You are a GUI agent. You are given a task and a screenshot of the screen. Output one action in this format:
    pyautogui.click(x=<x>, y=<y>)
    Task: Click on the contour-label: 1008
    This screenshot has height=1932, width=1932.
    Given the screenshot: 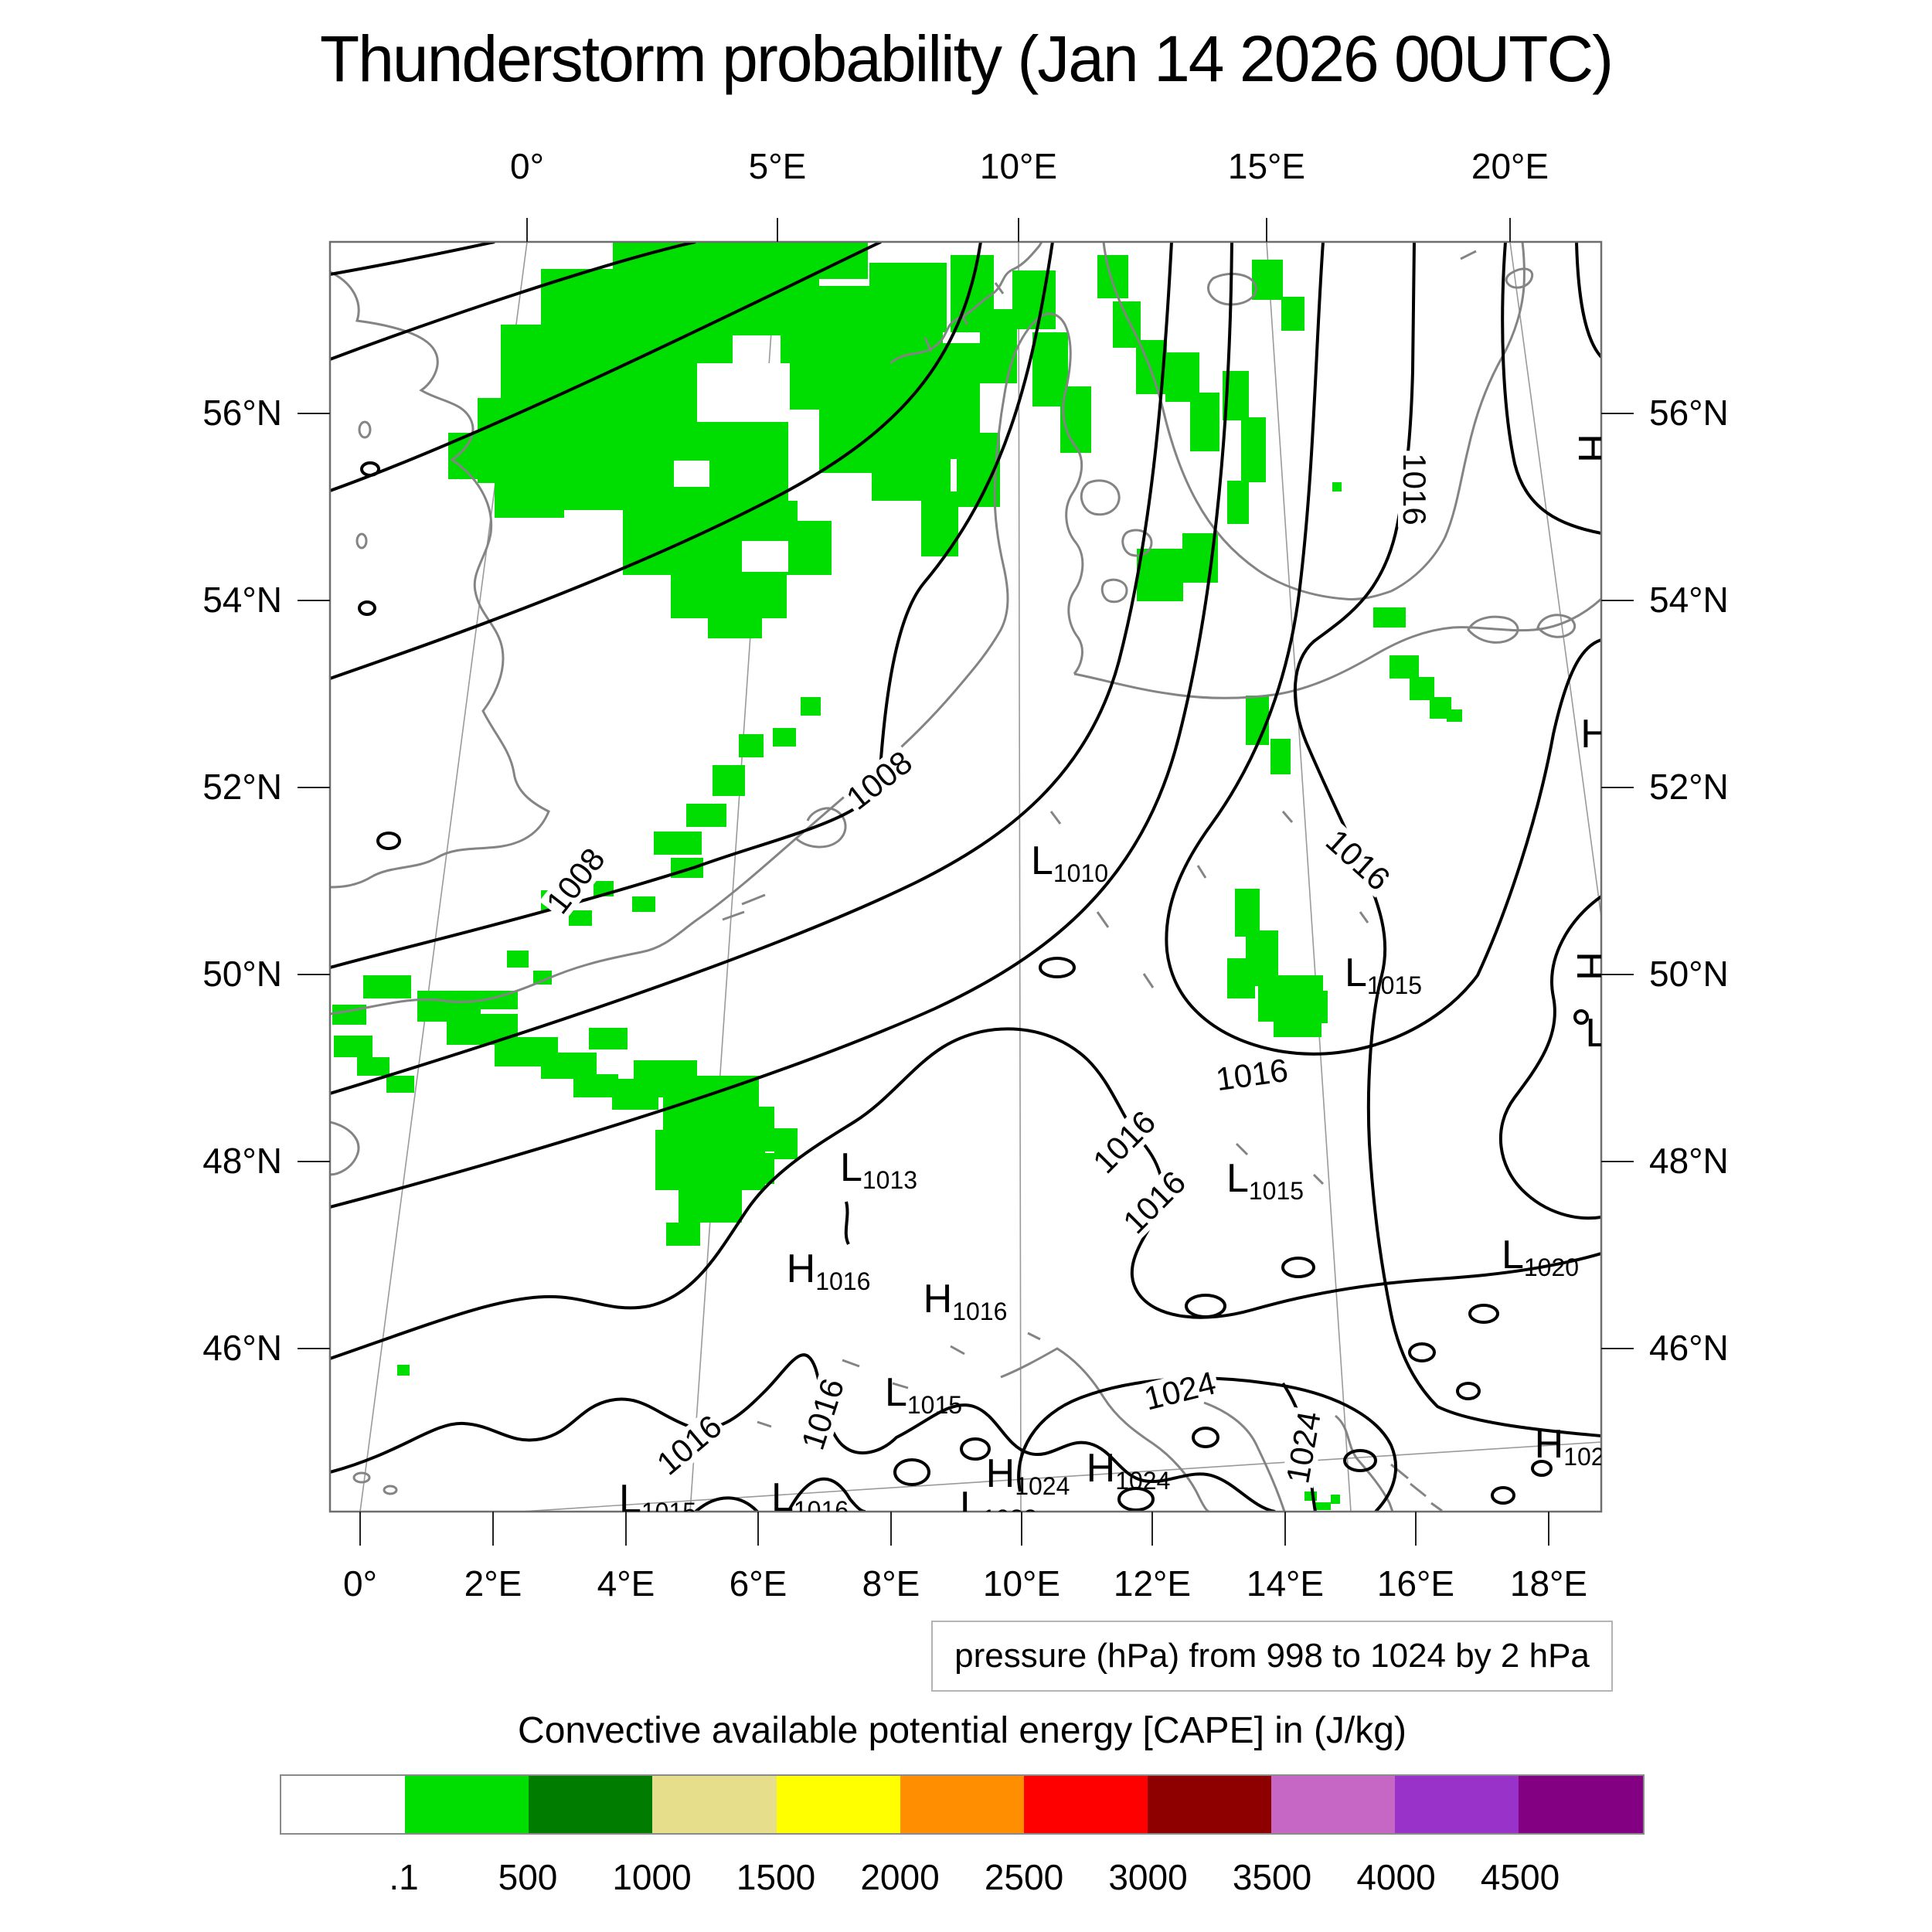 What is the action you would take?
    pyautogui.click(x=576, y=881)
    